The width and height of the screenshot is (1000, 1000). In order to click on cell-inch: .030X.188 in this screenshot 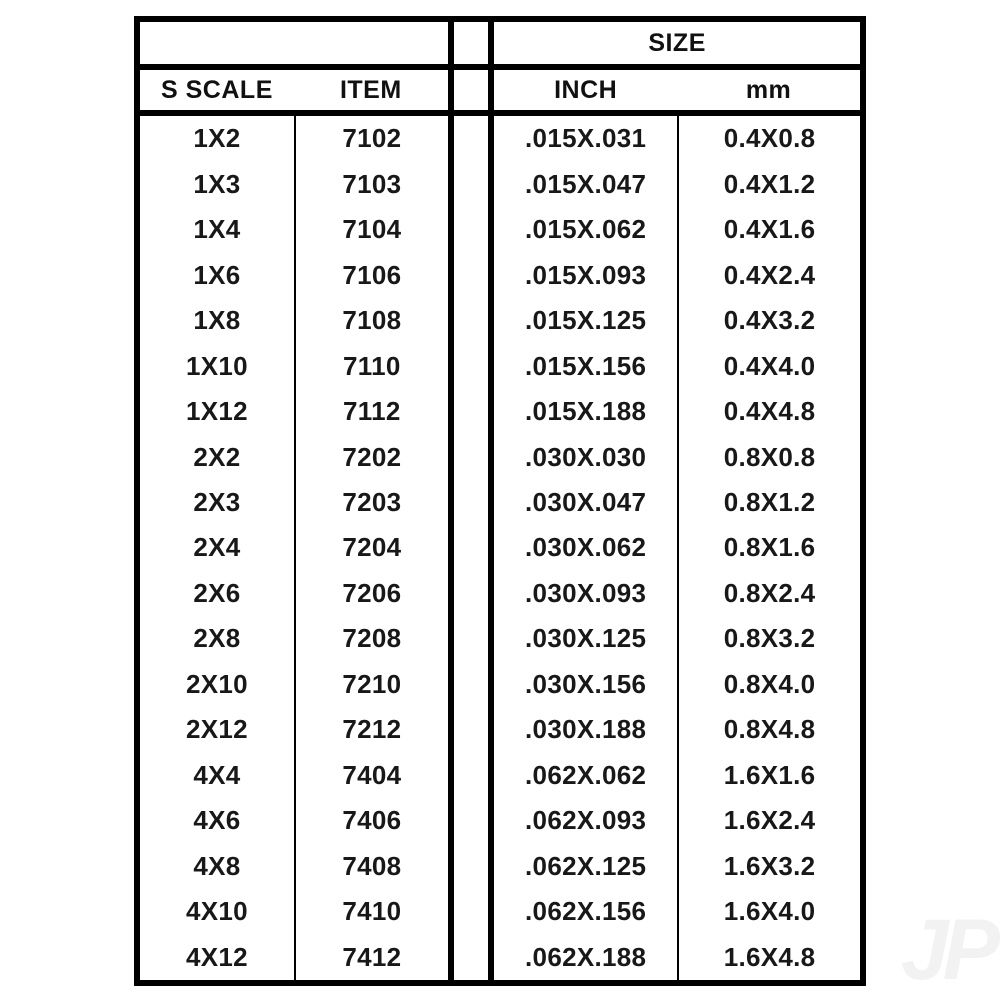, I will do `click(586, 729)`.